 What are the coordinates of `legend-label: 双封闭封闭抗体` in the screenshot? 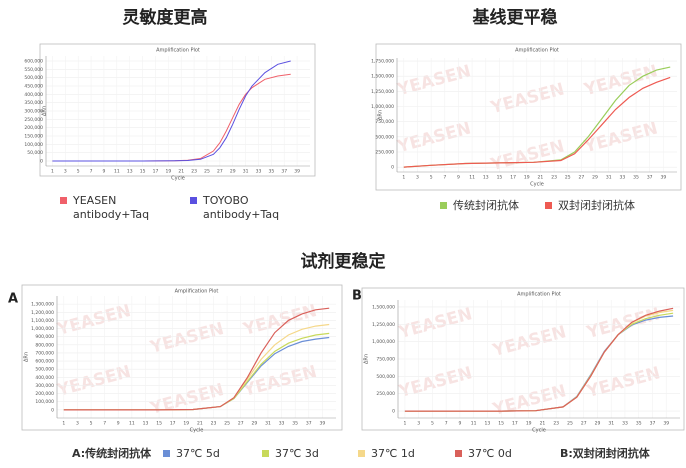 It's located at (596, 205).